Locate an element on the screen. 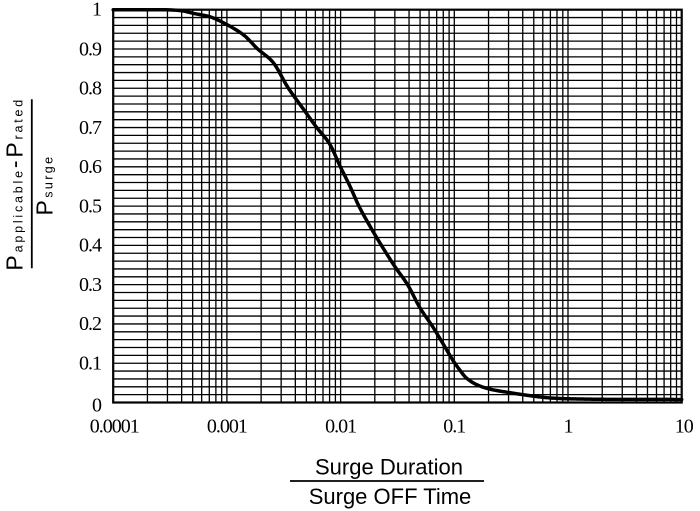  svg-text: 0.0001 is located at coordinates (114, 427).